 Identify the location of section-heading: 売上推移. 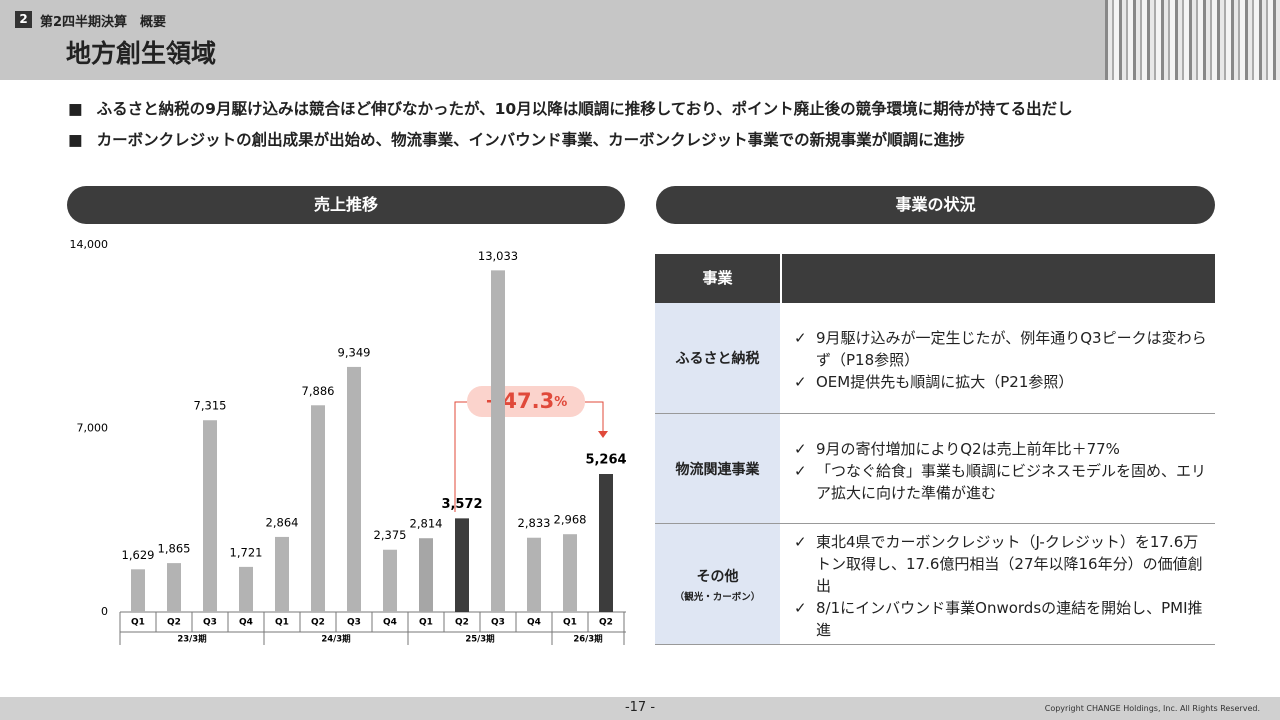
(346, 205).